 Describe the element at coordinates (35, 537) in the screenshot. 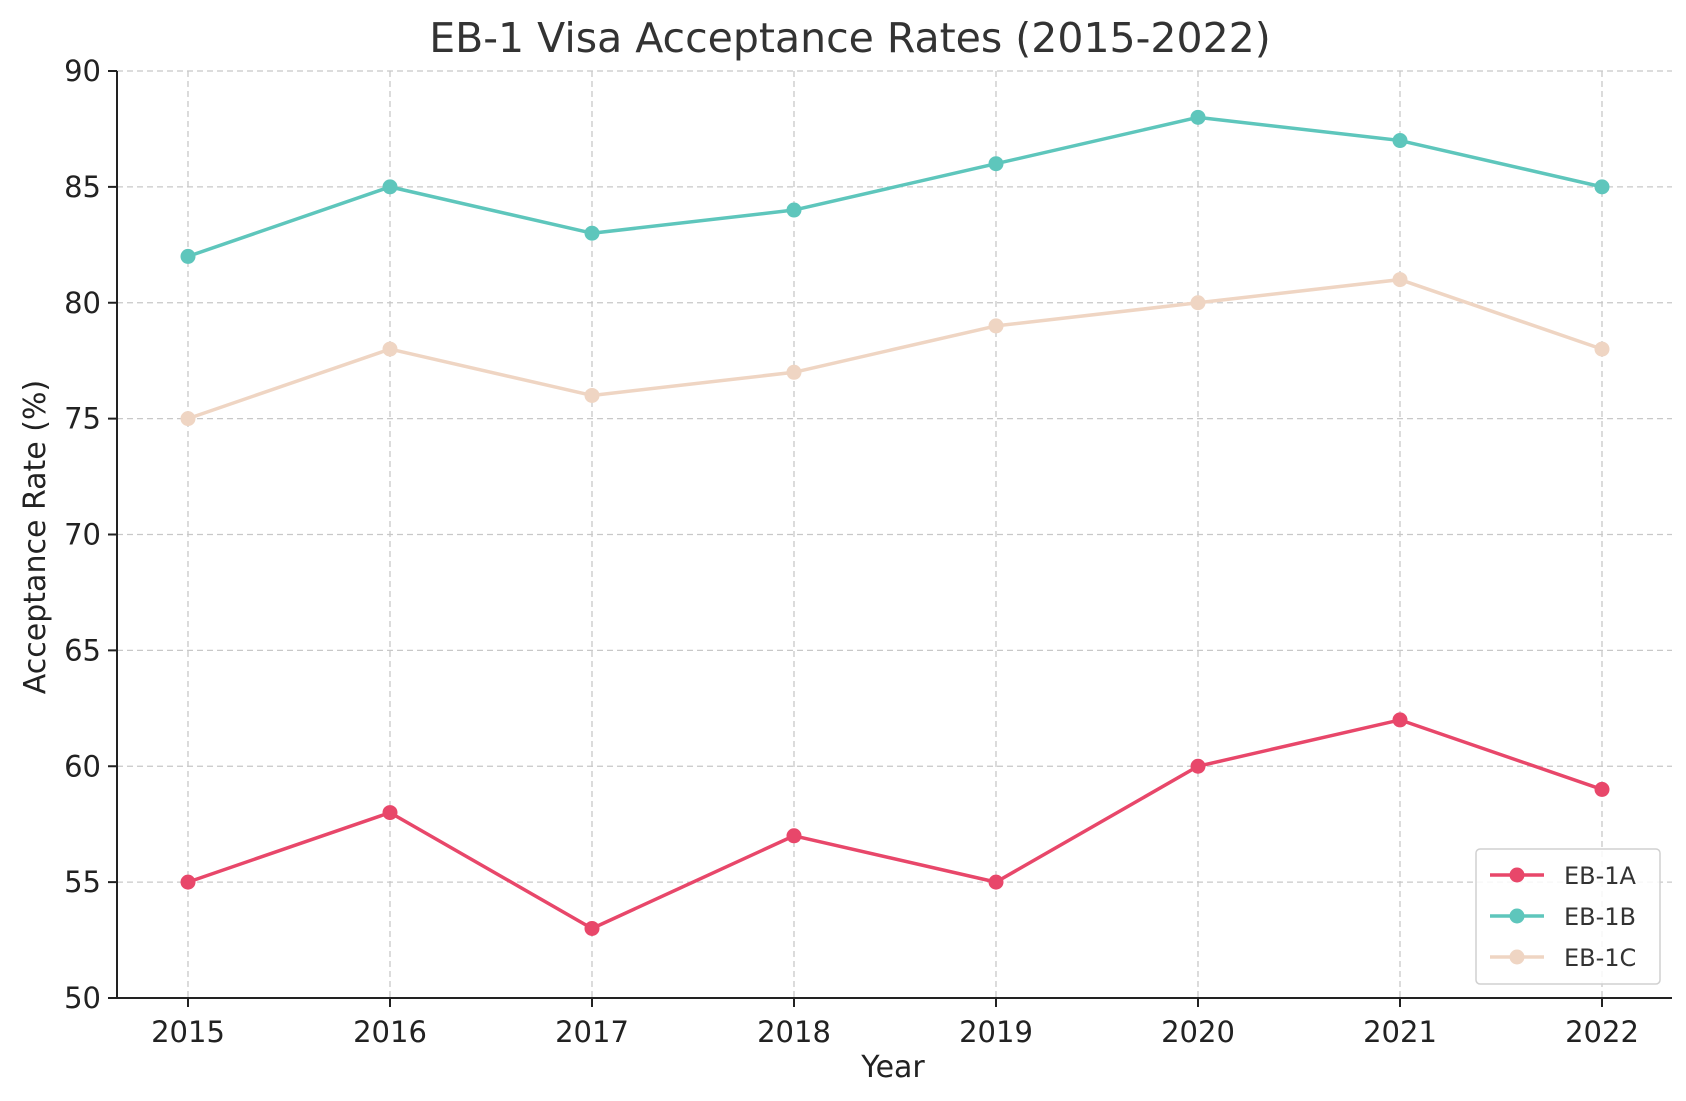

I see `y-axis-label: Acceptance Rate (%)` at that location.